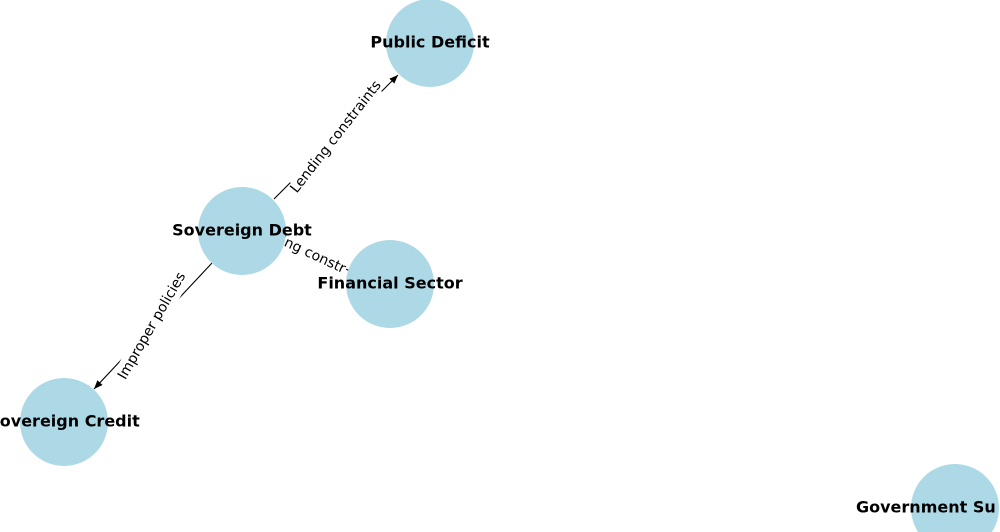 This screenshot has width=1000, height=532. I want to click on node-public-deficit: Public Deficit, so click(430, 43).